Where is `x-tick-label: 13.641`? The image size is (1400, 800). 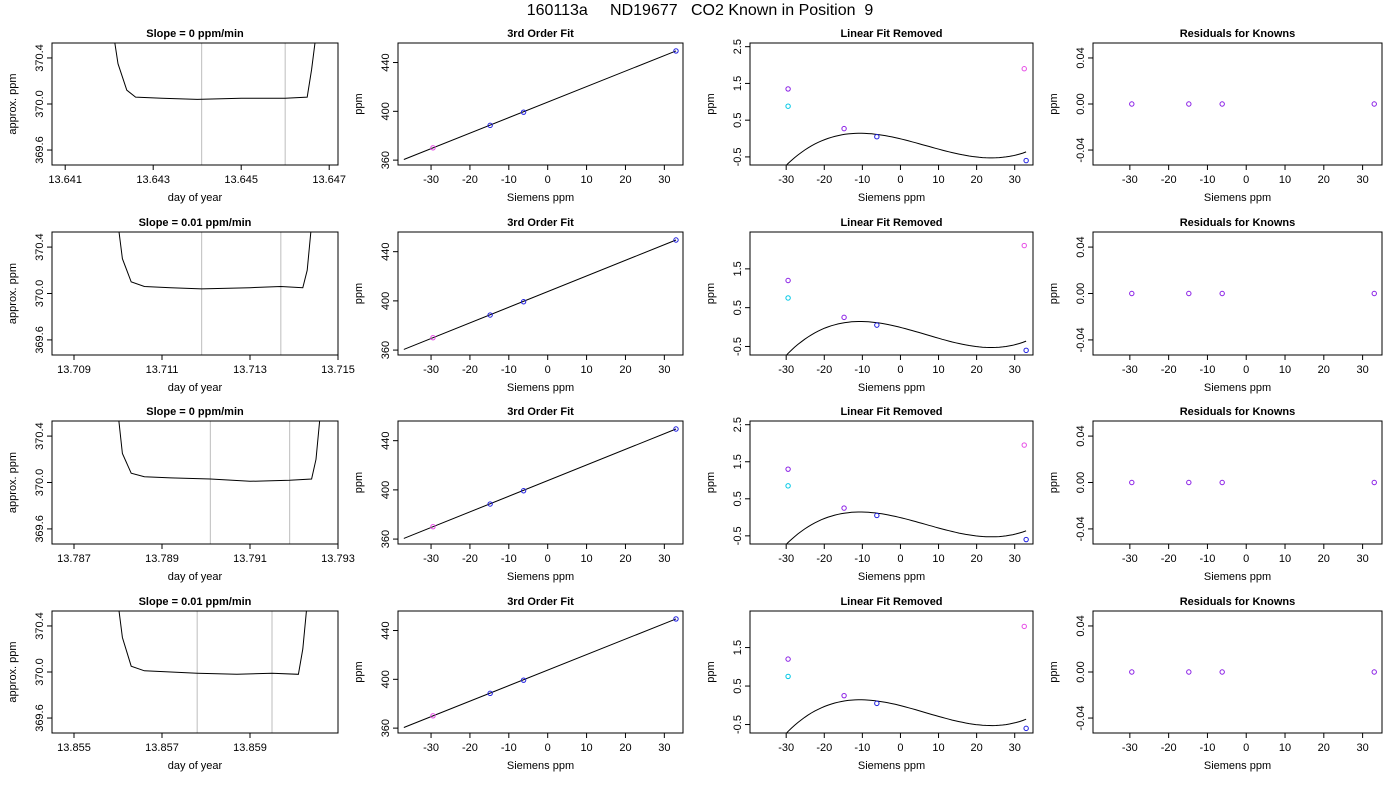 x-tick-label: 13.641 is located at coordinates (65, 180).